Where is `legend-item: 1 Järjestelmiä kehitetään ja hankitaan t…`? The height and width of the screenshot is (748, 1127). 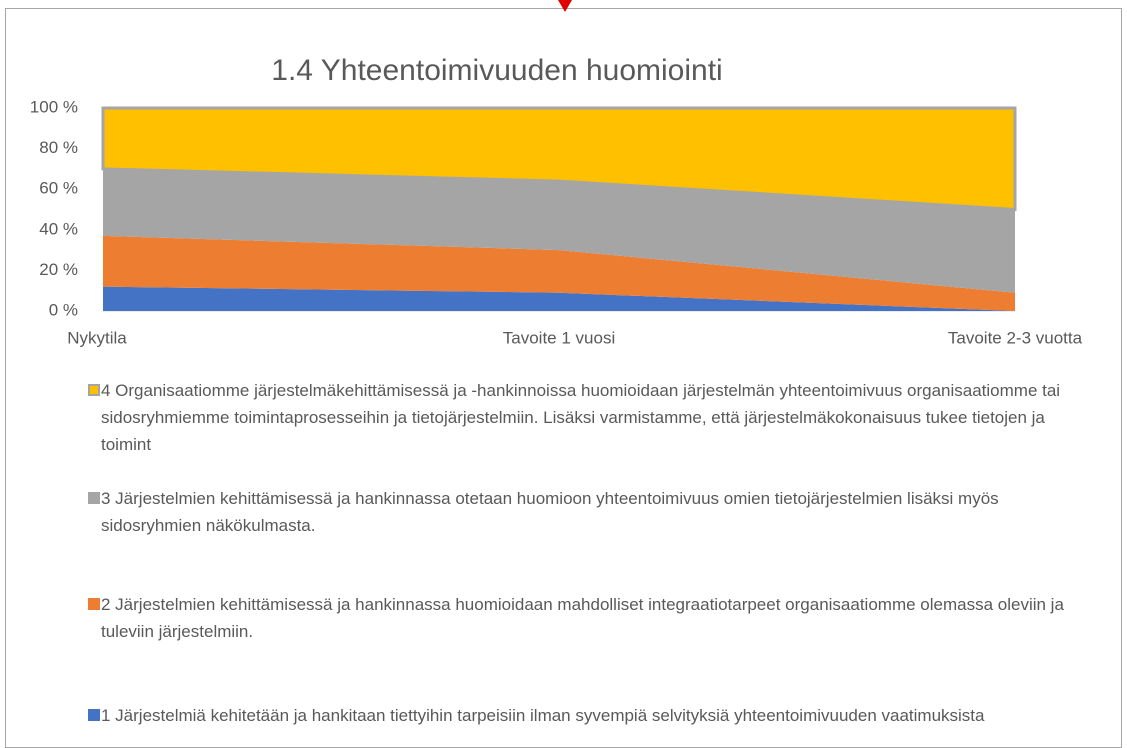 legend-item: 1 Järjestelmiä kehitetään ja hankitaan t… is located at coordinates (593, 715).